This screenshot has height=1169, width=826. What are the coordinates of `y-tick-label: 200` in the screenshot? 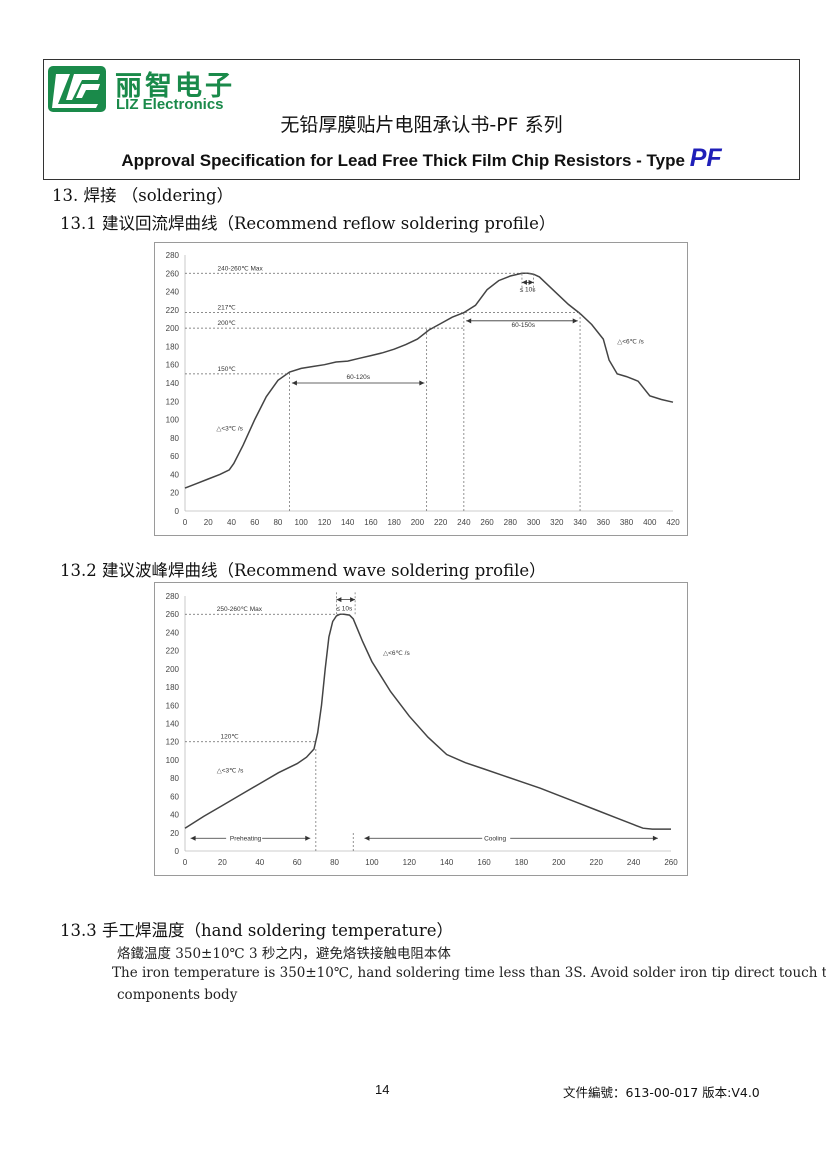 It's located at (173, 669).